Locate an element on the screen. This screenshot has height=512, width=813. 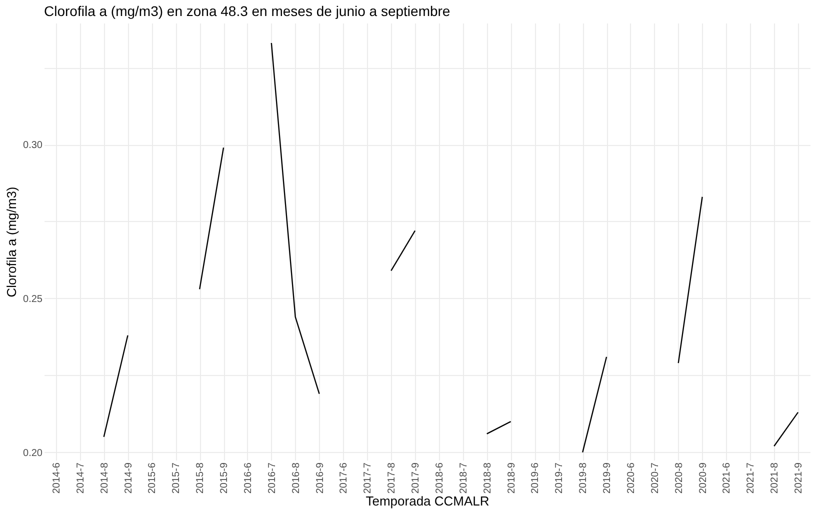
x-tick-label: 2017-9 is located at coordinates (416, 478).